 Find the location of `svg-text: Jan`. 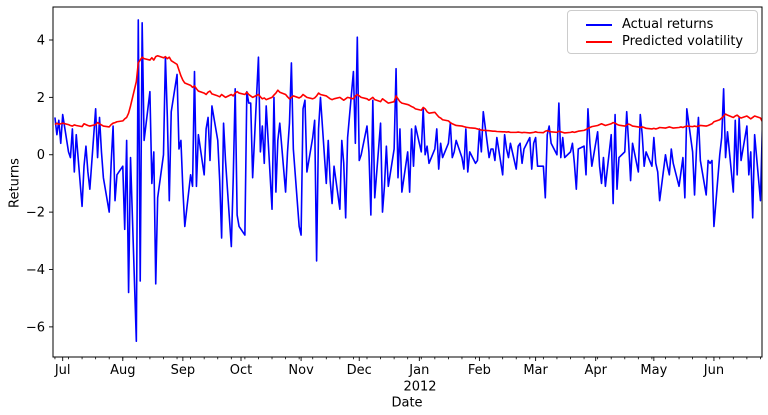

svg-text: Jan is located at coordinates (418, 370).